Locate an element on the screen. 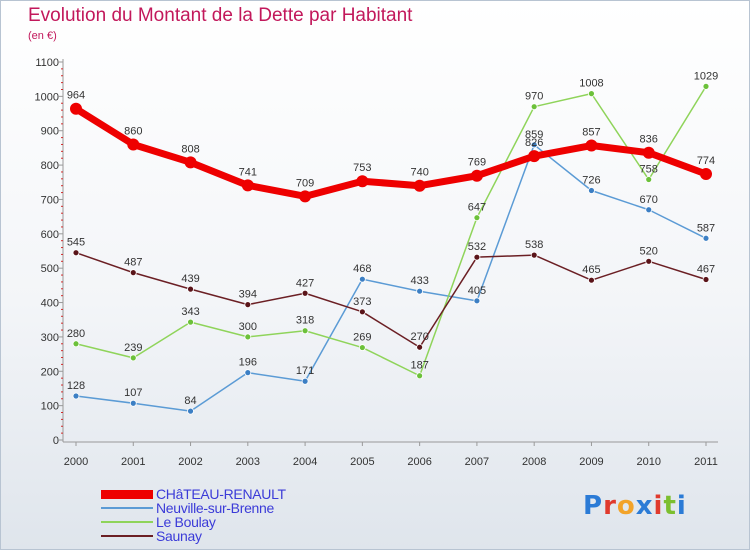 The height and width of the screenshot is (550, 750). data-label-le-boulay: 318 is located at coordinates (305, 321).